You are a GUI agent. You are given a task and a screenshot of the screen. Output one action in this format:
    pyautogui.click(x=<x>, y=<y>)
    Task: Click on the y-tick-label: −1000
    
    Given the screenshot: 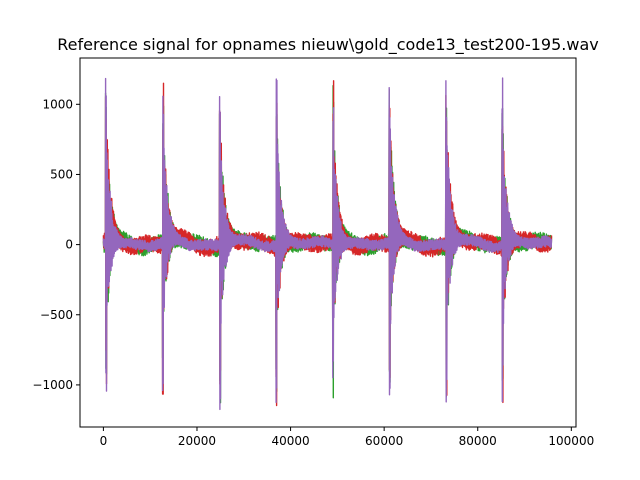 What is the action you would take?
    pyautogui.click(x=52, y=385)
    